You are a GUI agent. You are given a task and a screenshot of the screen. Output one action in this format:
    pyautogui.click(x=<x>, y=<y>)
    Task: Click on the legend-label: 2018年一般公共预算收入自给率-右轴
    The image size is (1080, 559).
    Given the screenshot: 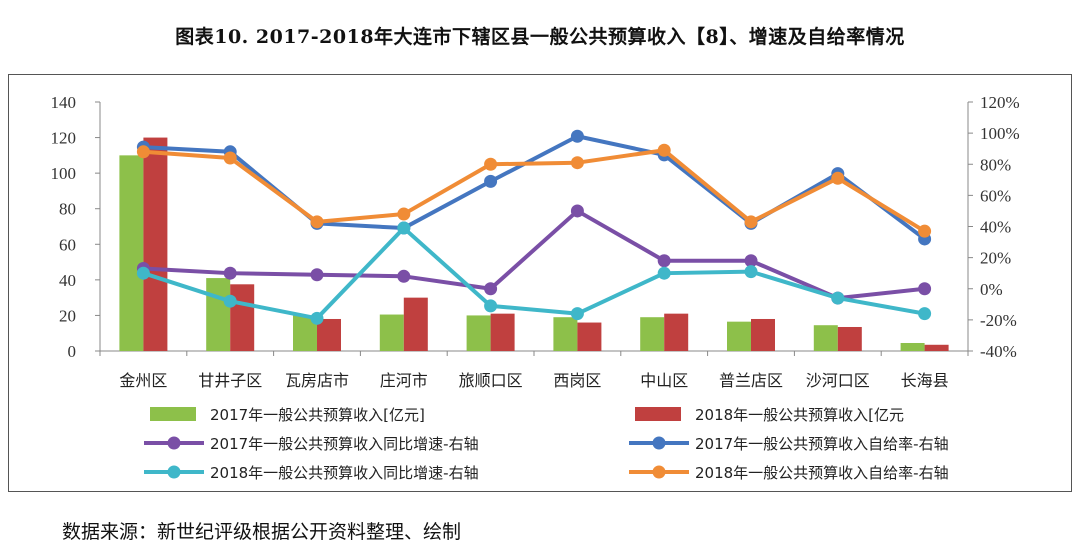 What is the action you would take?
    pyautogui.click(x=822, y=473)
    